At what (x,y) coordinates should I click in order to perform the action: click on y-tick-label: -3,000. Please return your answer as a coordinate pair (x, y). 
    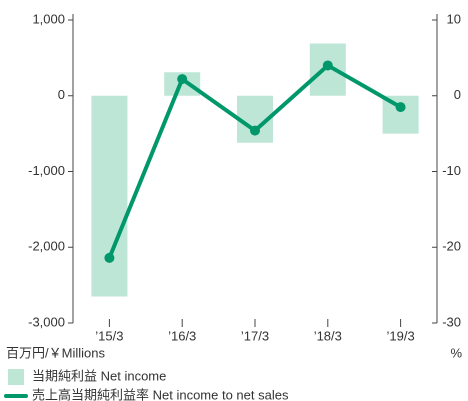
    Looking at the image, I should click on (46, 321).